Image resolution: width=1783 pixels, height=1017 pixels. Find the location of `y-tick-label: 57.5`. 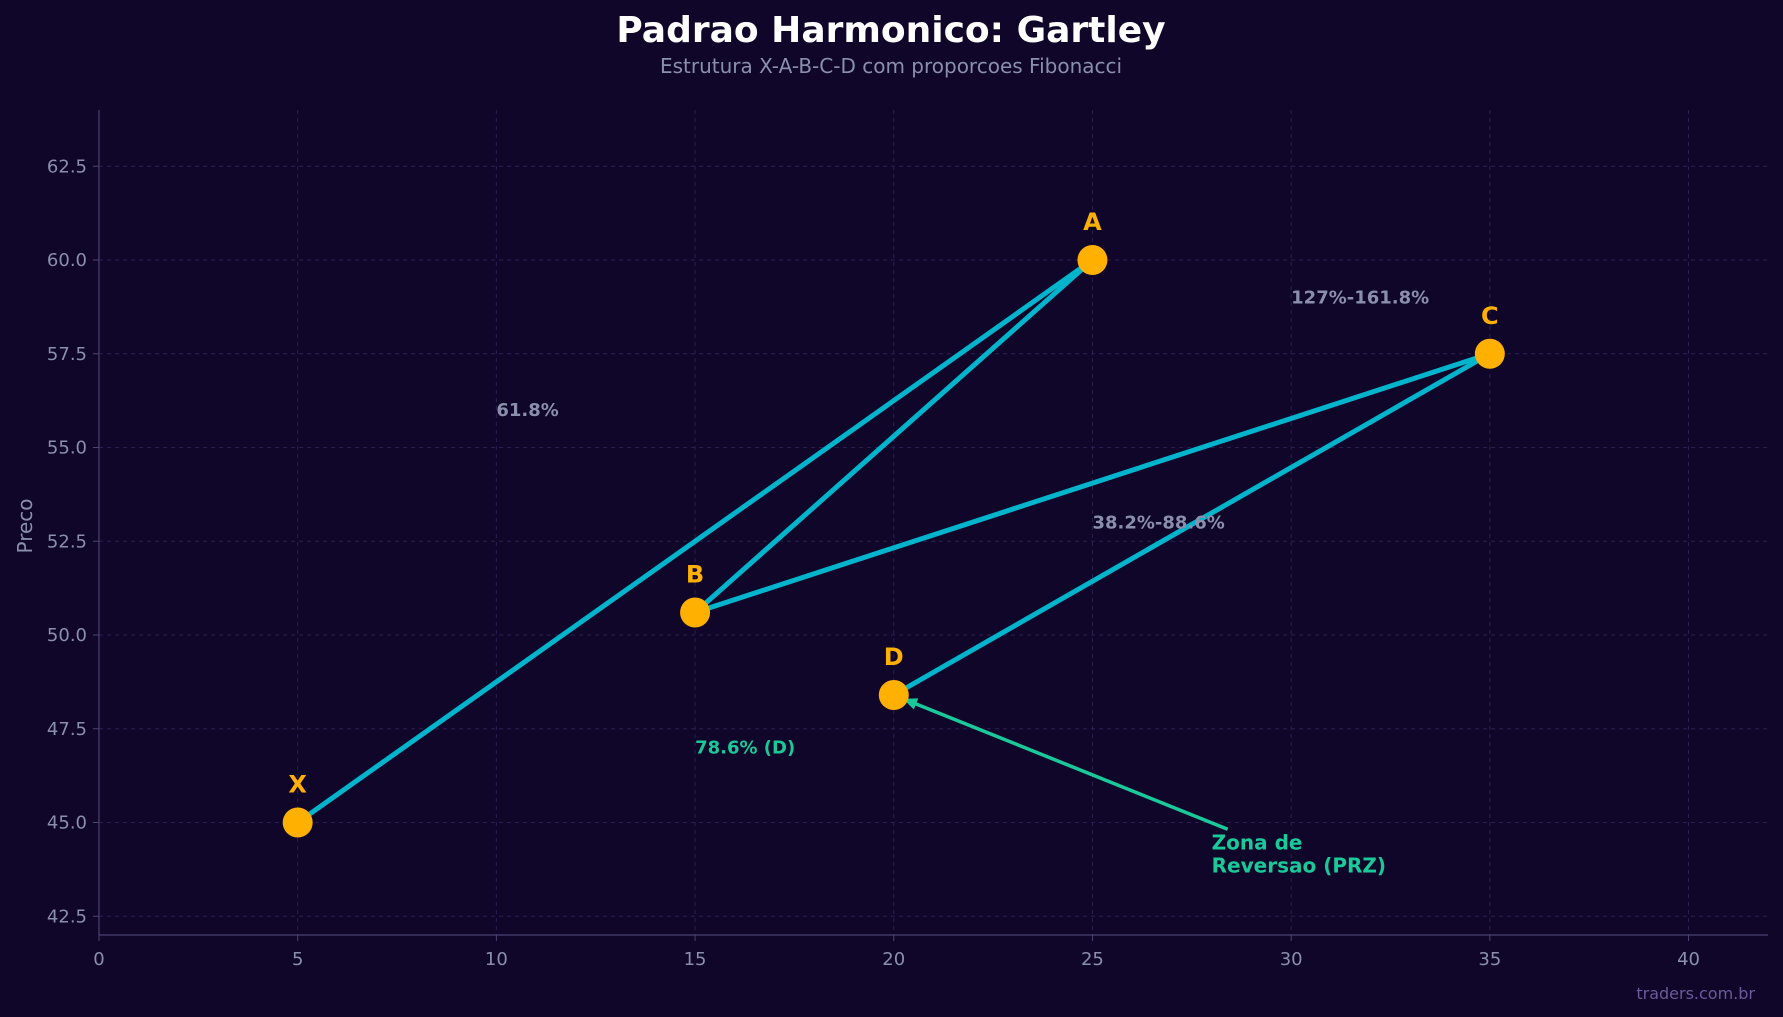

y-tick-label: 57.5 is located at coordinates (67, 354).